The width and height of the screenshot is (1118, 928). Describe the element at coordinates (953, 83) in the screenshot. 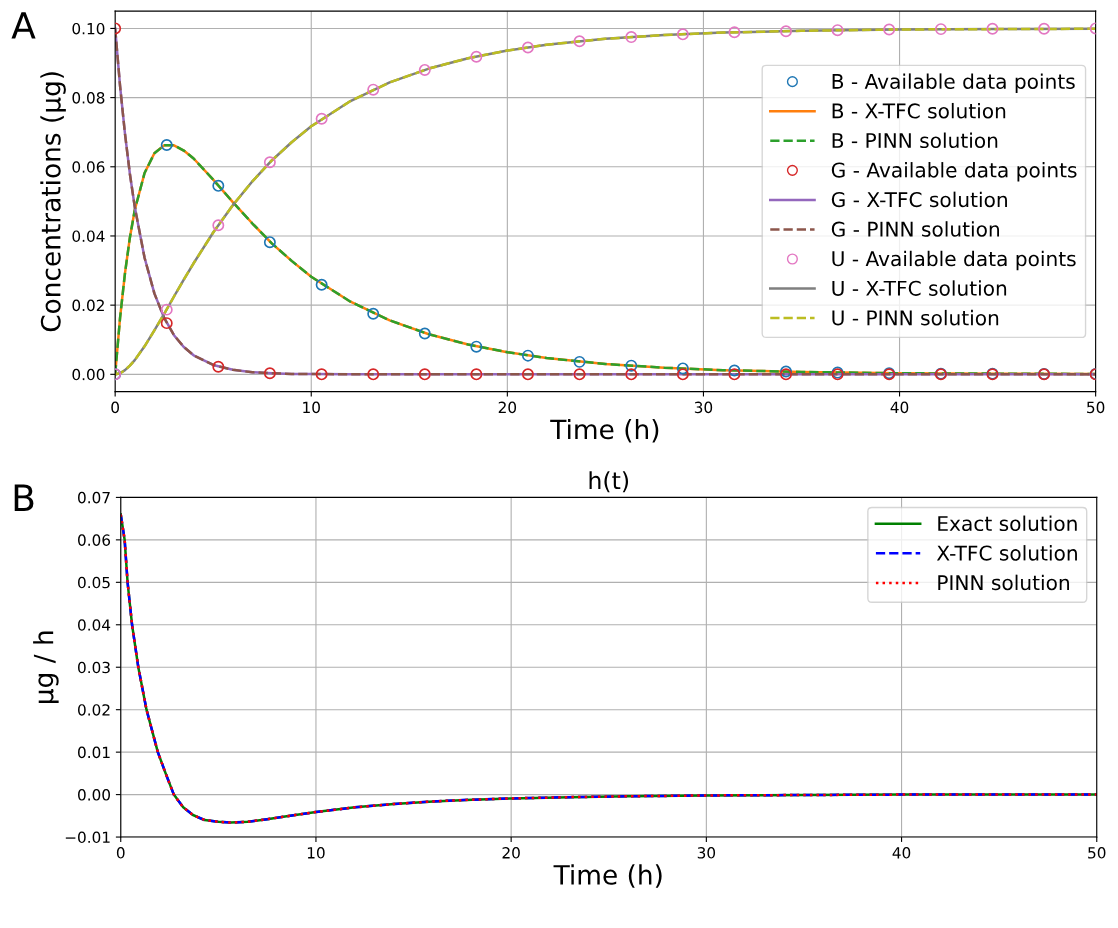

I see `legend-label: B - Available data points` at that location.